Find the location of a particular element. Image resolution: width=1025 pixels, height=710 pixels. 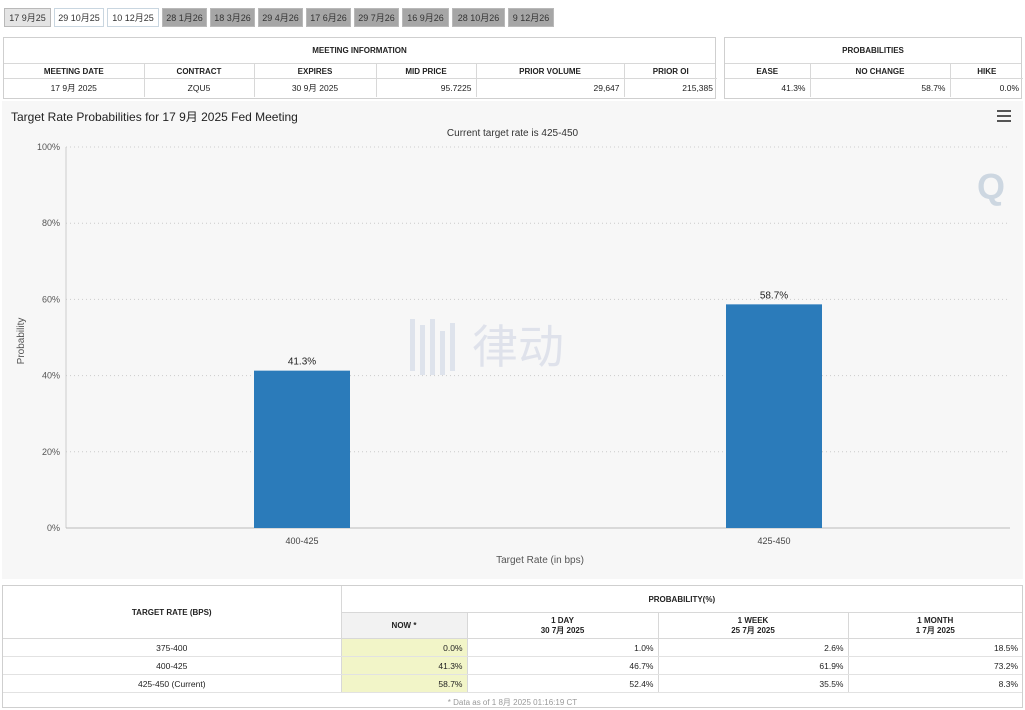

probability-cell: 18.5% is located at coordinates (935, 647).